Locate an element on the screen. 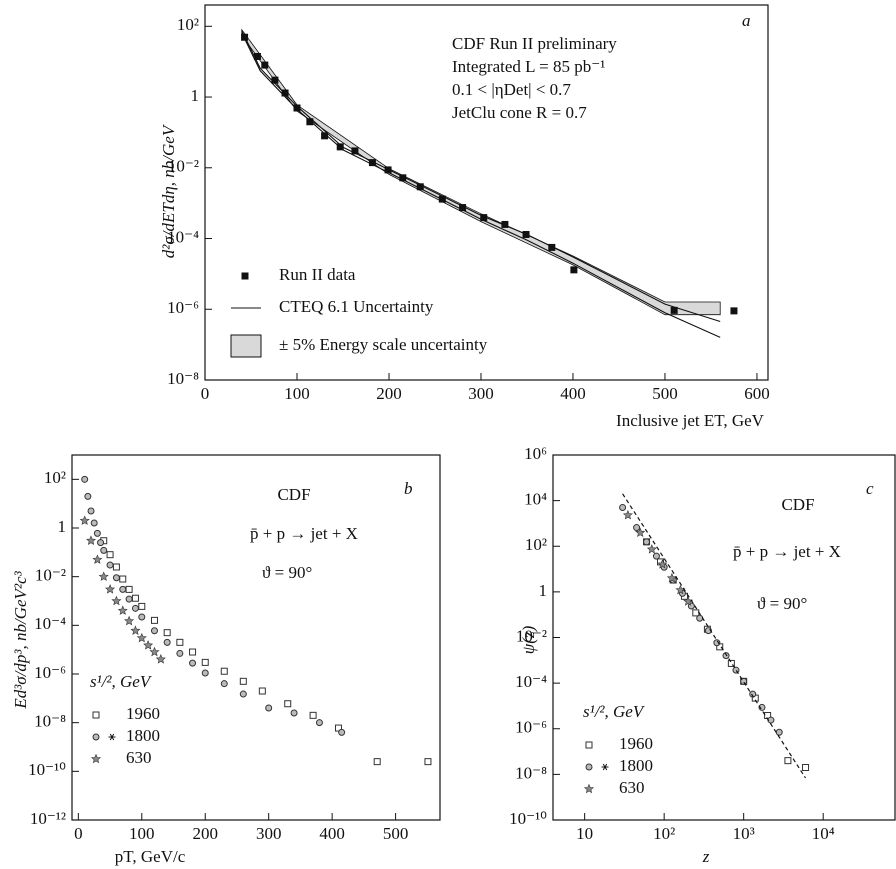 The width and height of the screenshot is (896, 869). panel-letter: b is located at coordinates (408, 488).